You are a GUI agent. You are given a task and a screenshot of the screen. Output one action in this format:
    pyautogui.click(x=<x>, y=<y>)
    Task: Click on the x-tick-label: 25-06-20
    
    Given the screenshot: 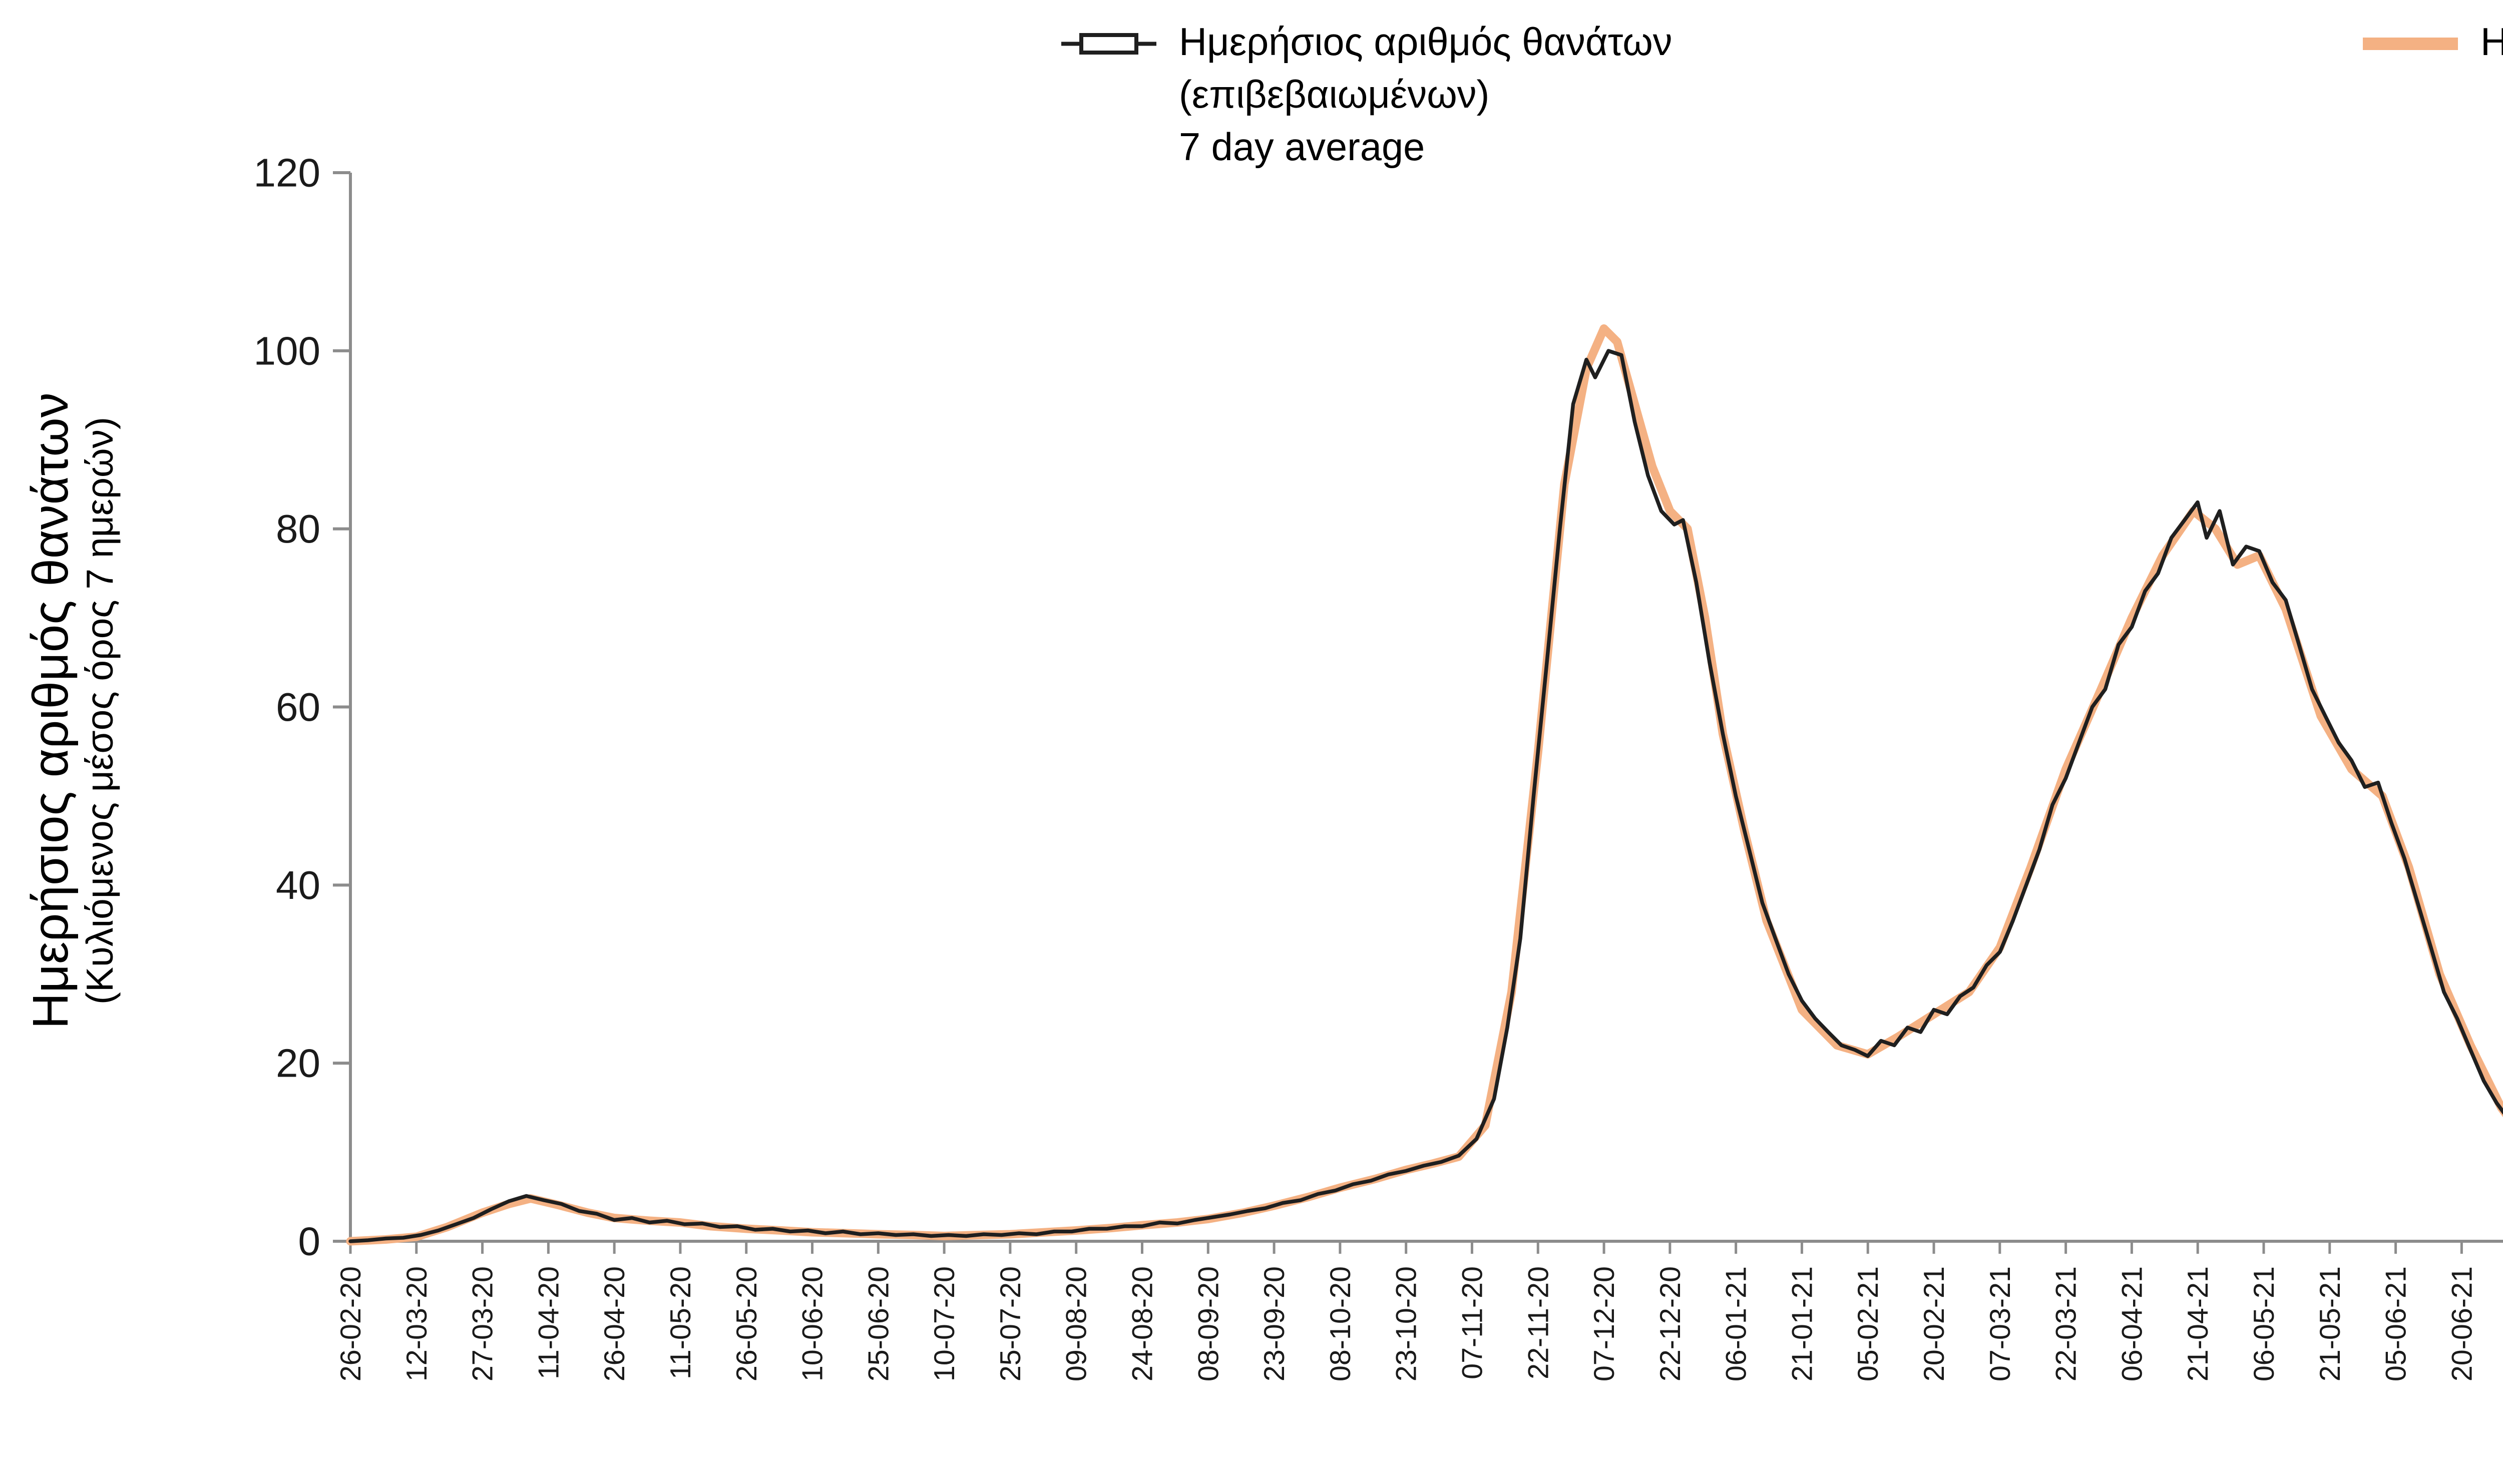 What is the action you would take?
    pyautogui.click(x=879, y=1323)
    